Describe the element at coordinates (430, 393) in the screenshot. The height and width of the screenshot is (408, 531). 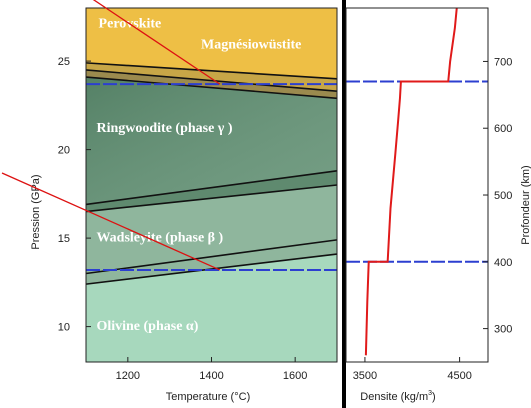
I see `x-axis-label-densite-superscript: 3` at that location.